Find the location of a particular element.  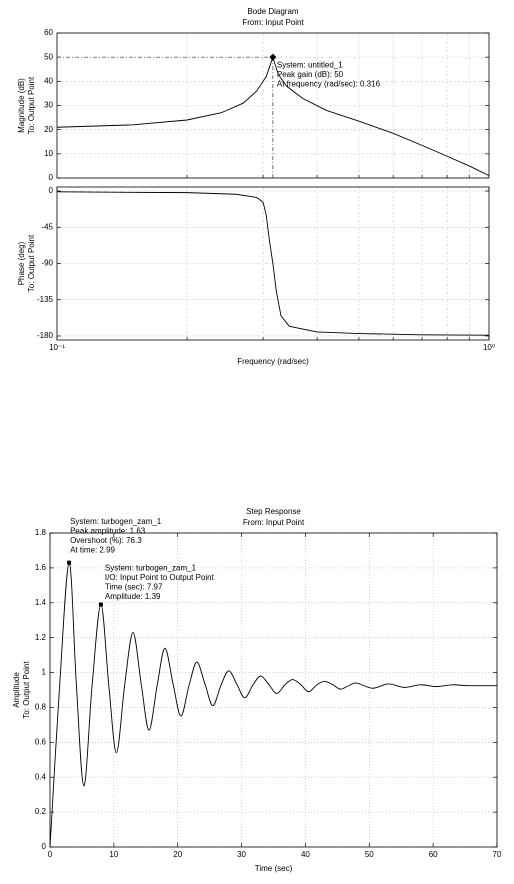

y-tick-label: 0.2 is located at coordinates (41, 811).